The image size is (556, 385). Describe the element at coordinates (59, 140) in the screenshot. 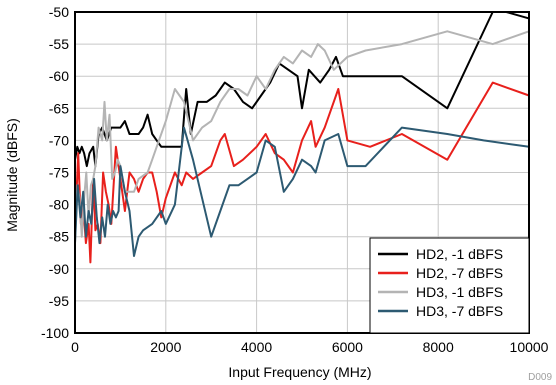

I see `y-tick-label: -70` at that location.